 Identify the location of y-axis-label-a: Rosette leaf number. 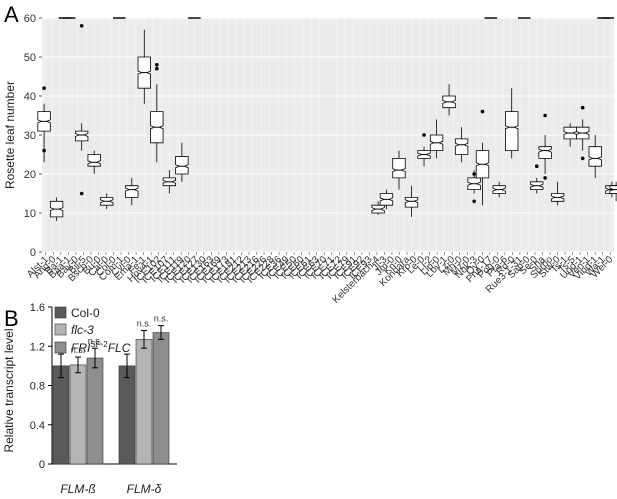
(10, 135).